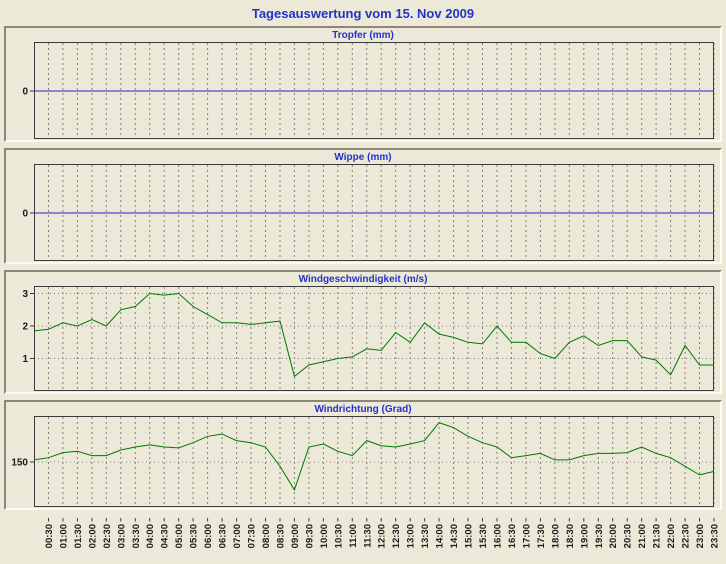 The width and height of the screenshot is (726, 564). I want to click on x-tick-label: 23:00, so click(700, 536).